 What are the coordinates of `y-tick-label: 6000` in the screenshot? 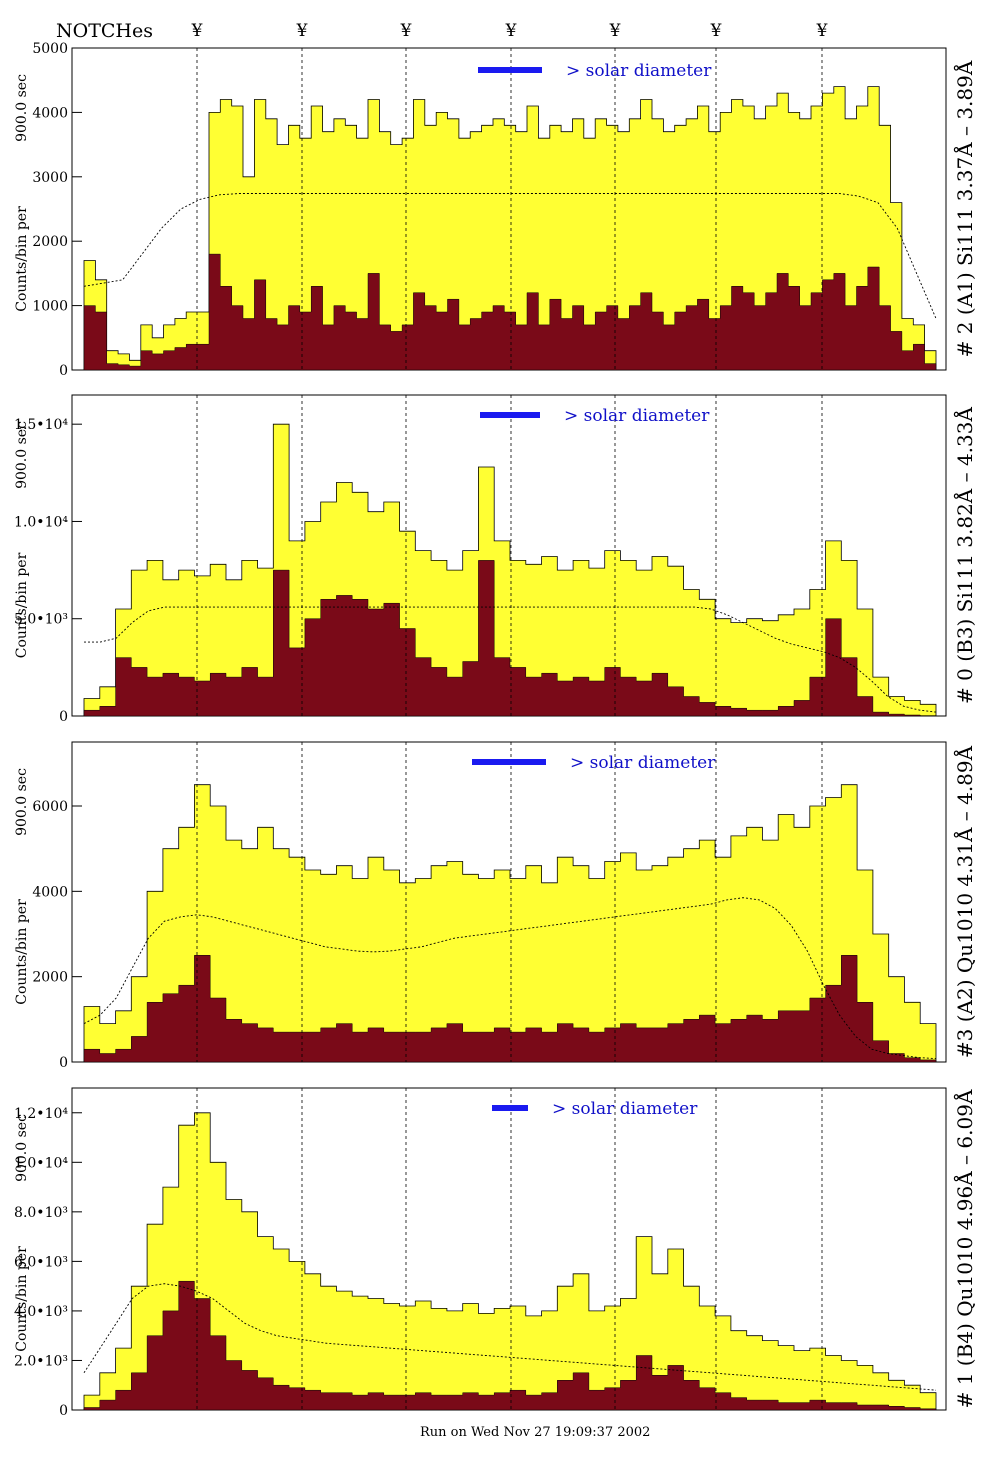 It's located at (50, 807).